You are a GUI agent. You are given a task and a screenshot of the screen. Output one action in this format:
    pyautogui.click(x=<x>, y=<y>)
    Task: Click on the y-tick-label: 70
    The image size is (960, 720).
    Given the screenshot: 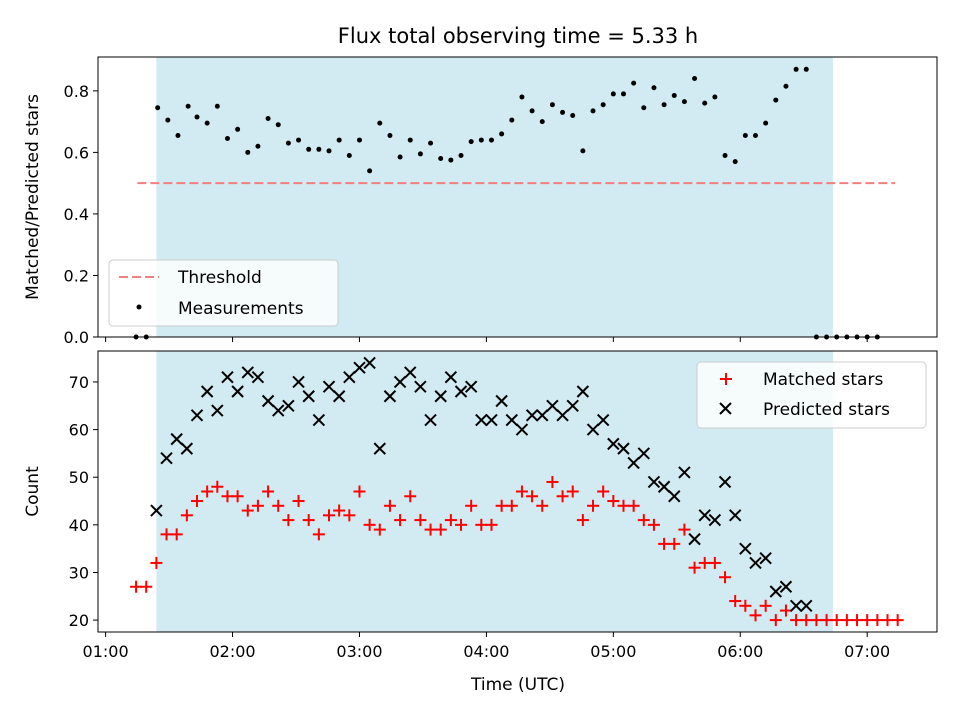 What is the action you would take?
    pyautogui.click(x=79, y=382)
    